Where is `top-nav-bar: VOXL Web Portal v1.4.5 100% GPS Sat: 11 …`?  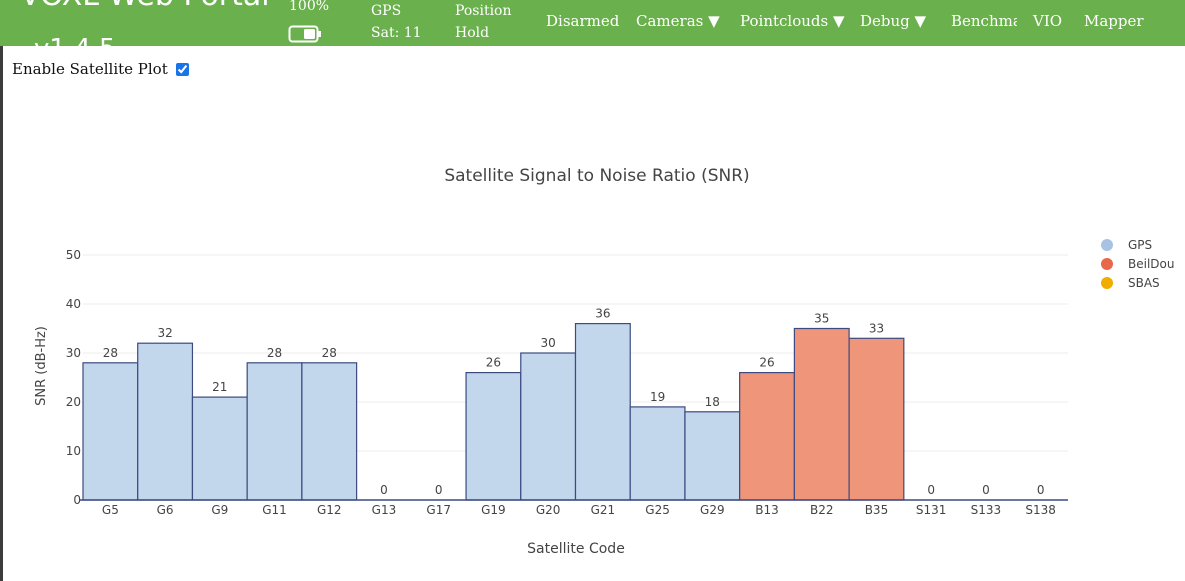 top-nav-bar: VOXL Web Portal v1.4.5 100% GPS Sat: 11 … is located at coordinates (592, 23).